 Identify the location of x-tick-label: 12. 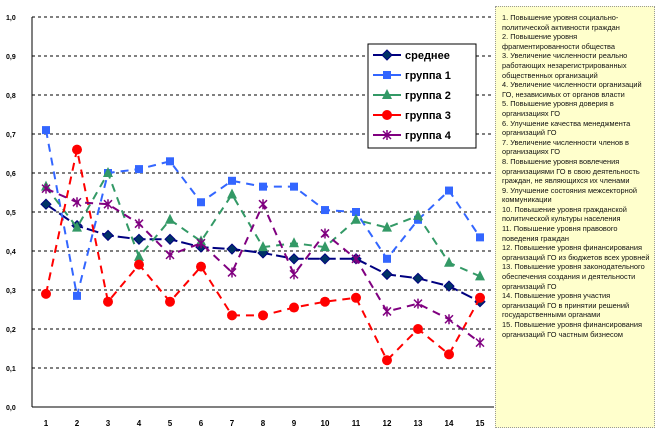
(387, 423).